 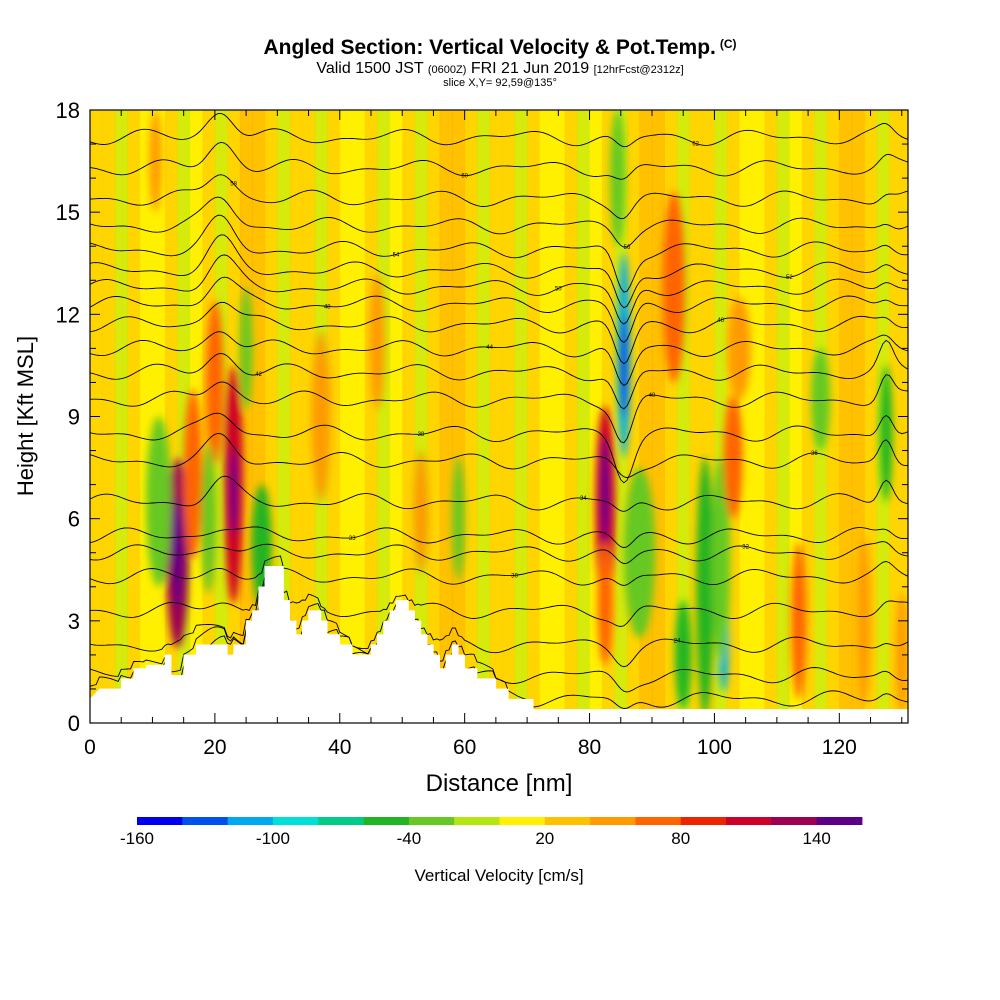 I want to click on theta-contour-label: 38, so click(x=421, y=435).